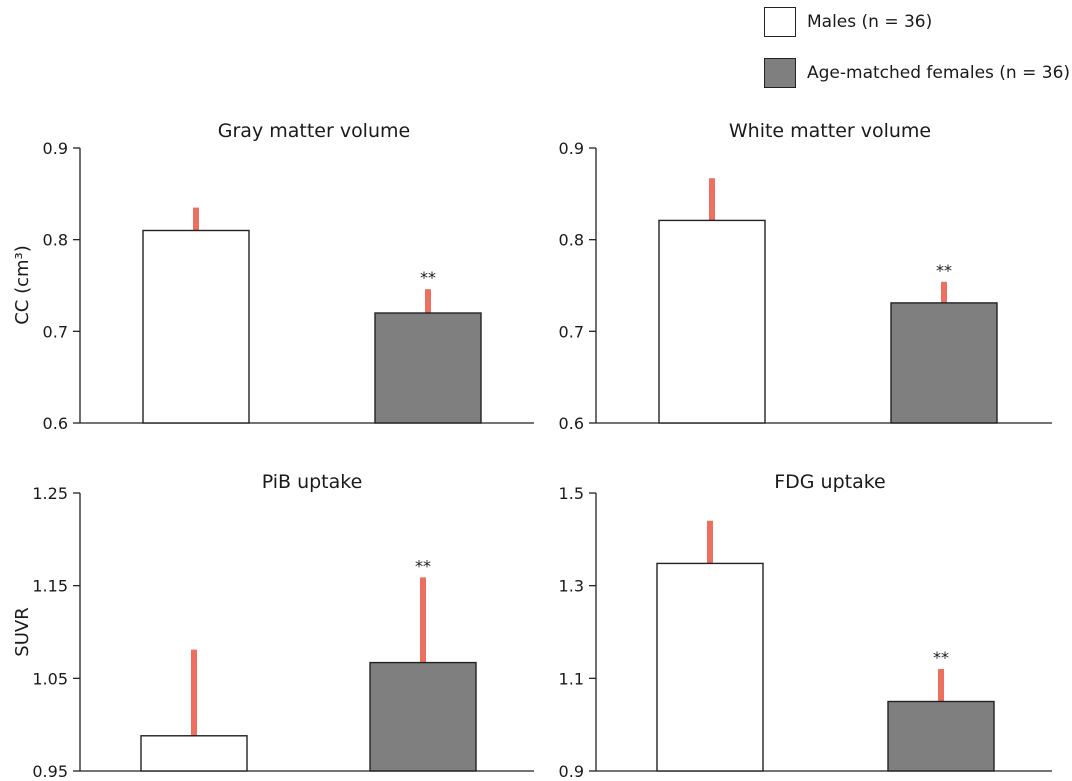 This screenshot has width=1072, height=781. Describe the element at coordinates (50, 678) in the screenshot. I see `y-tick-label: 1.05` at that location.